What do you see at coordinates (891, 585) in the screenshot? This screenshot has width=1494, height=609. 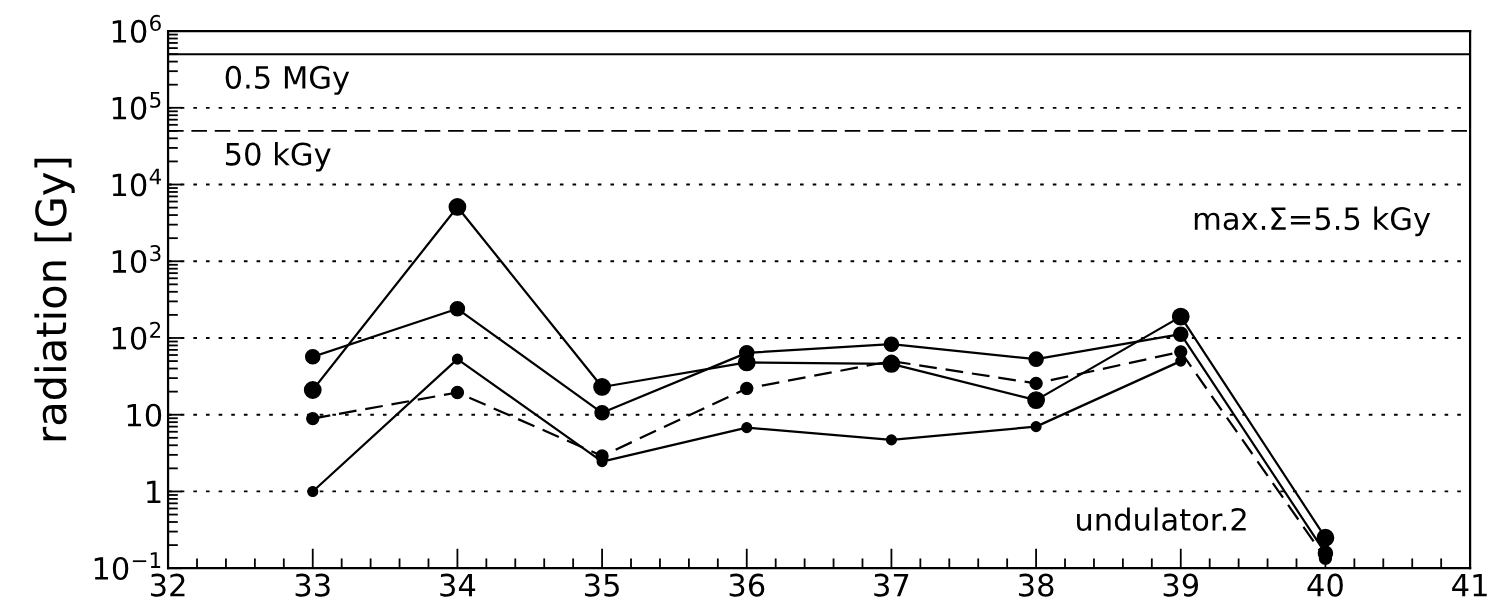 I see `x-tick-label: 37` at bounding box center [891, 585].